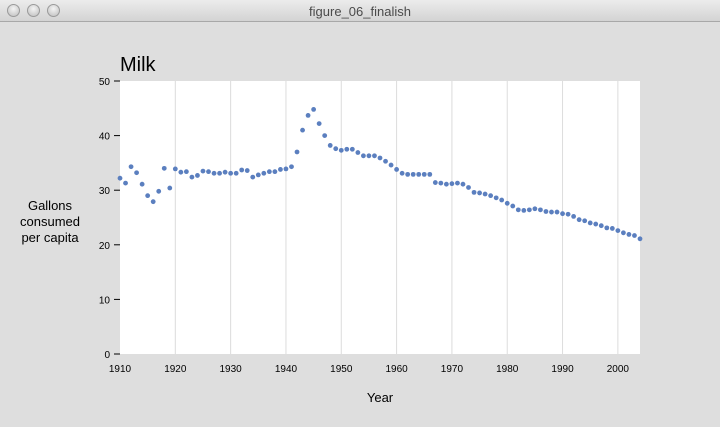  What do you see at coordinates (360, 11) in the screenshot?
I see `window-title: figure_06_finalish` at bounding box center [360, 11].